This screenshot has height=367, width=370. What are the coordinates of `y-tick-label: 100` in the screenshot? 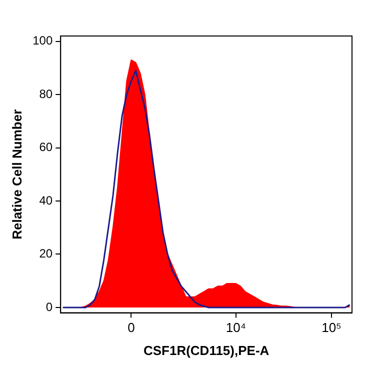 It's located at (42, 41).